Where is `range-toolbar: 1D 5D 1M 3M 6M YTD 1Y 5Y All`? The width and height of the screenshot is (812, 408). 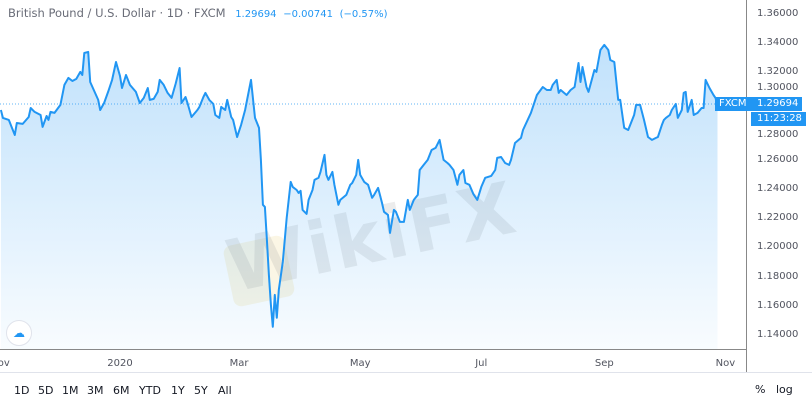
range-toolbar: 1D 5D 1M 3M 6M YTD 1Y 5Y All is located at coordinates (406, 390).